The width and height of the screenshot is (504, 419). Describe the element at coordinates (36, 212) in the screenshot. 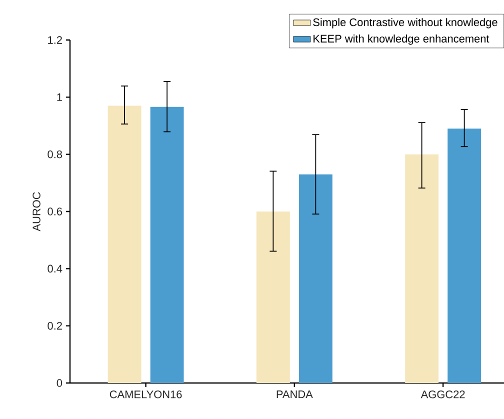

I see `y-axis-title: AUROC` at that location.